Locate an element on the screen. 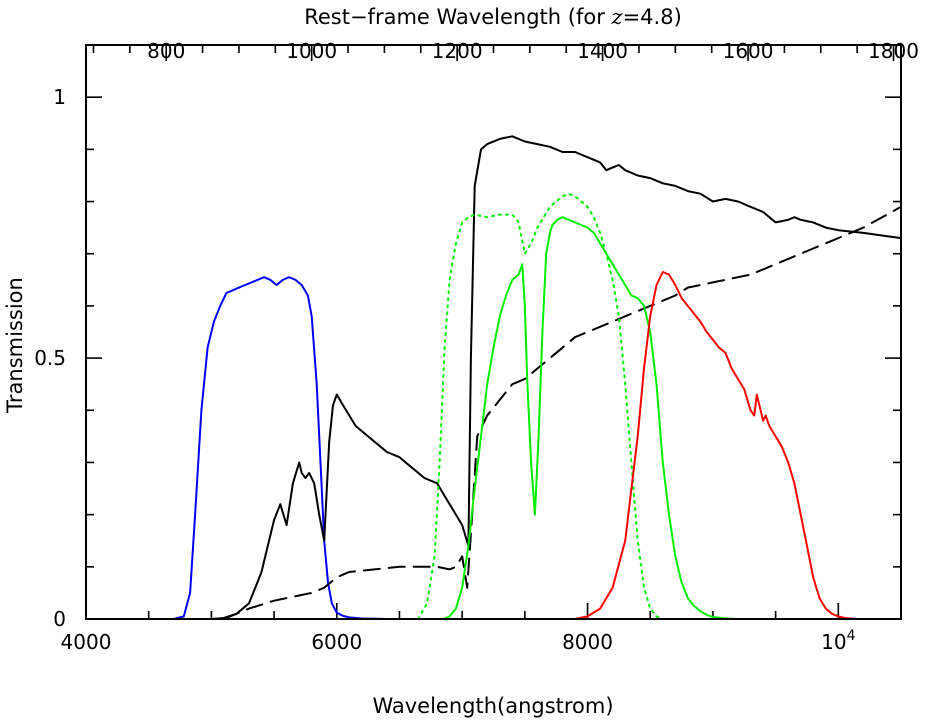  x-axis-title: Wavelength(angstrom) is located at coordinates (492, 706).